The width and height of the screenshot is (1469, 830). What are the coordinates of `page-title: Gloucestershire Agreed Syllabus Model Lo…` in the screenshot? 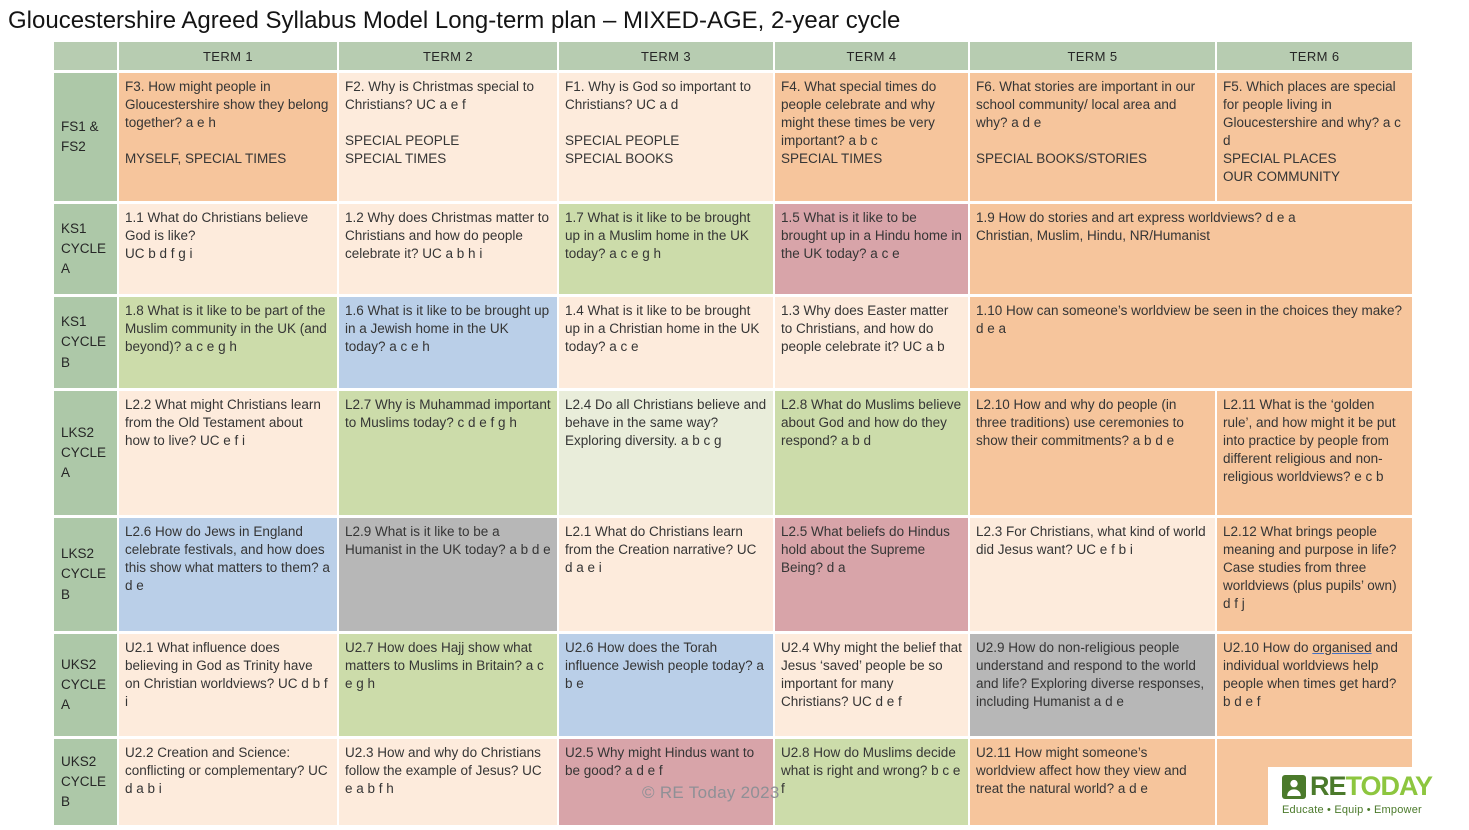 It's located at (454, 20).